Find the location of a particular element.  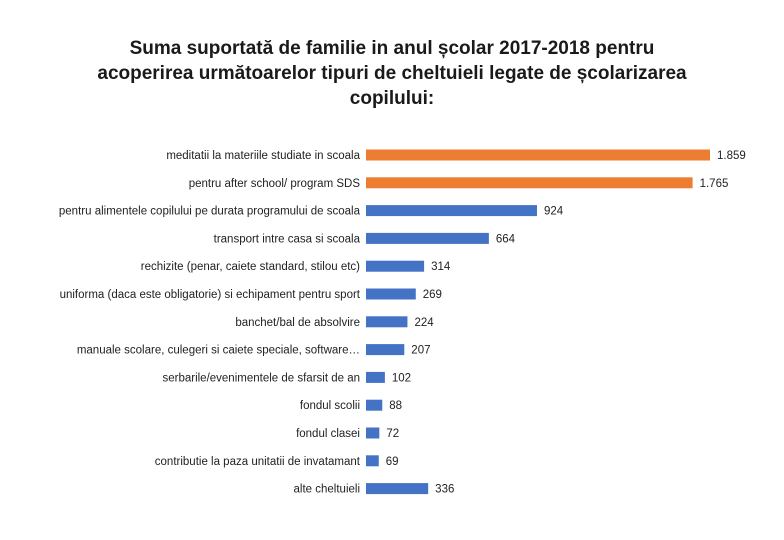

category-label: serbarile/evenimentele de sfarsit de an is located at coordinates (261, 378).